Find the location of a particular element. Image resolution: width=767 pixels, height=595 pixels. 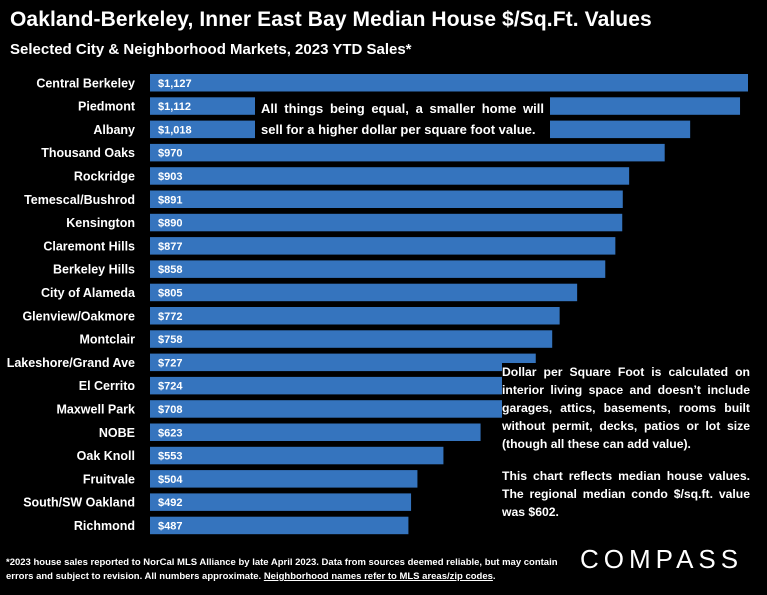

category-label: Berkeley Hills is located at coordinates (94, 270).